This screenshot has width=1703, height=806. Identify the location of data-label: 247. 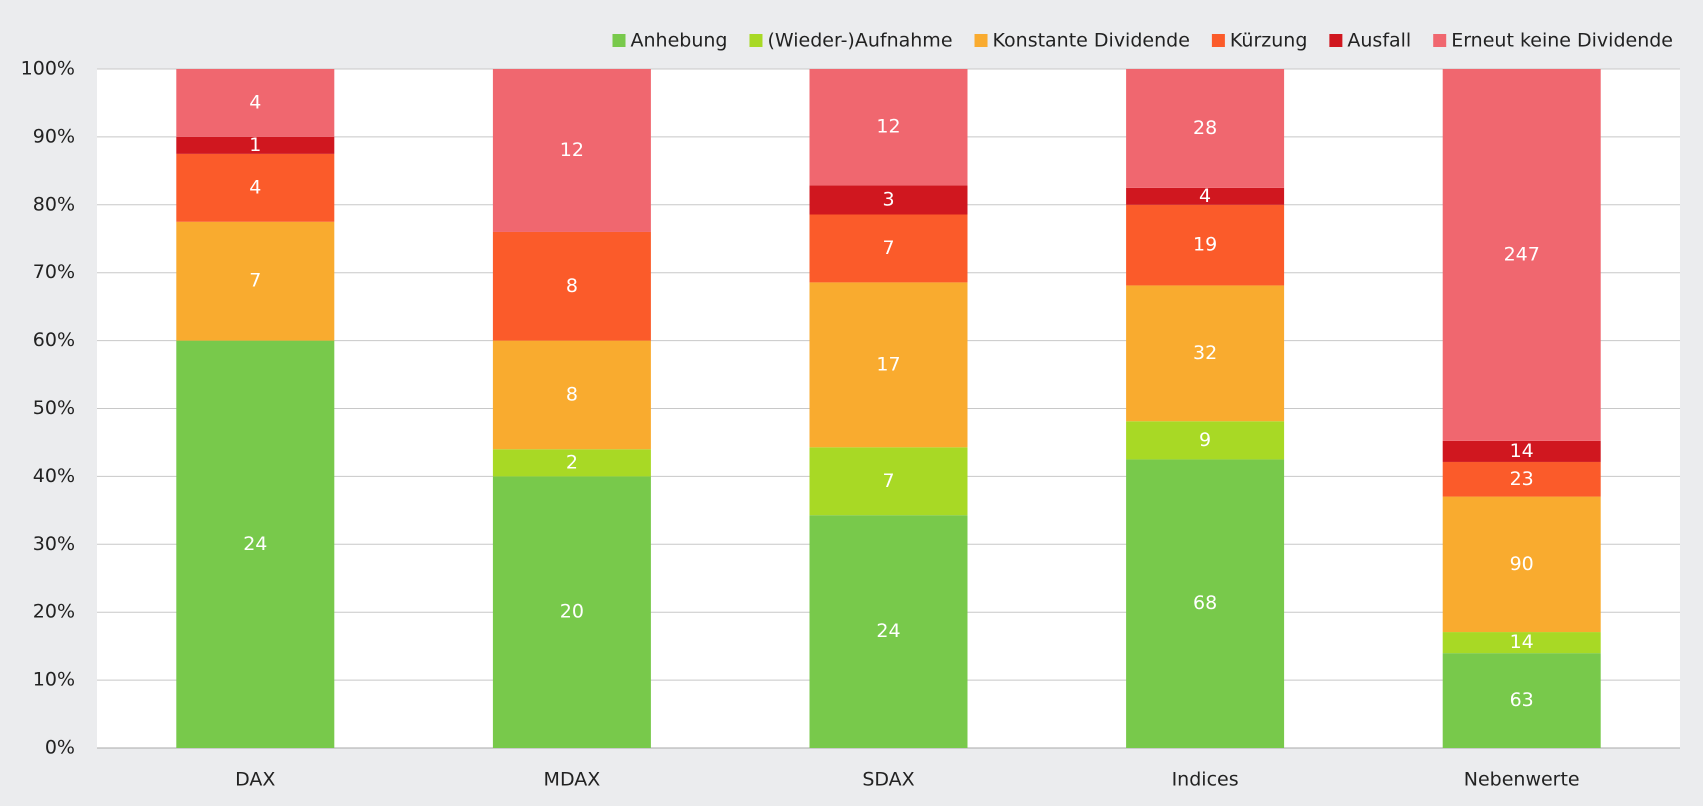
(1522, 254).